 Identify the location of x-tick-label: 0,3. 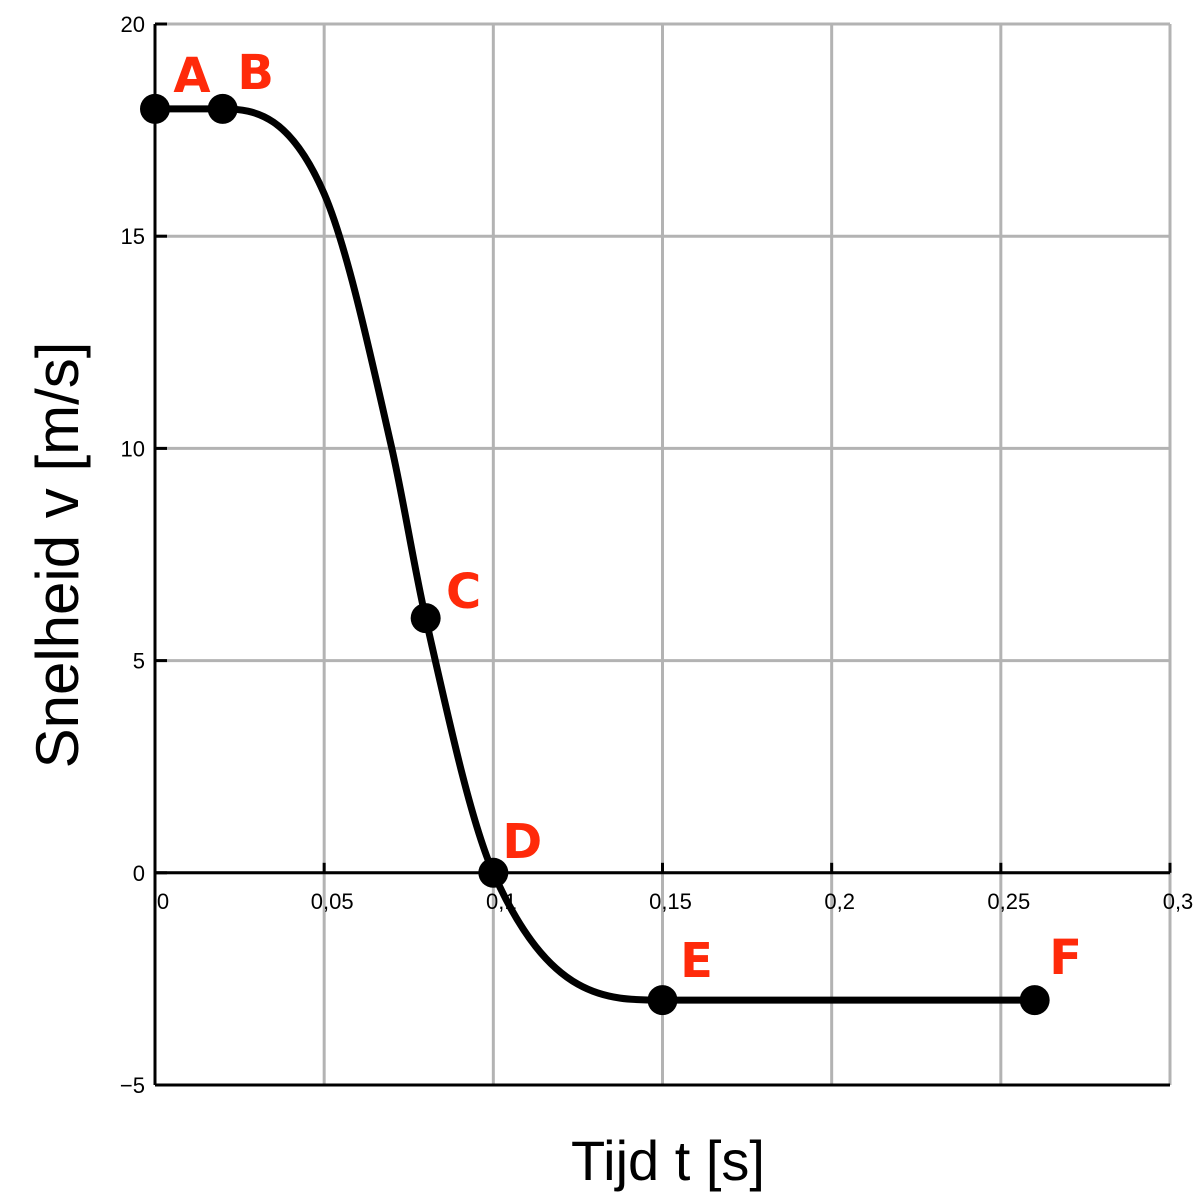
(1178, 901).